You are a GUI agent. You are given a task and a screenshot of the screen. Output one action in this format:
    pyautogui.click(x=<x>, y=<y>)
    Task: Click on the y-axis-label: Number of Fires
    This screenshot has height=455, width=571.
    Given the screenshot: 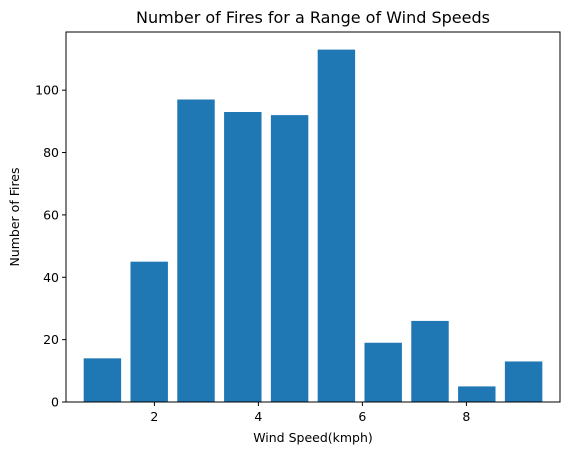 What is the action you would take?
    pyautogui.click(x=14, y=216)
    